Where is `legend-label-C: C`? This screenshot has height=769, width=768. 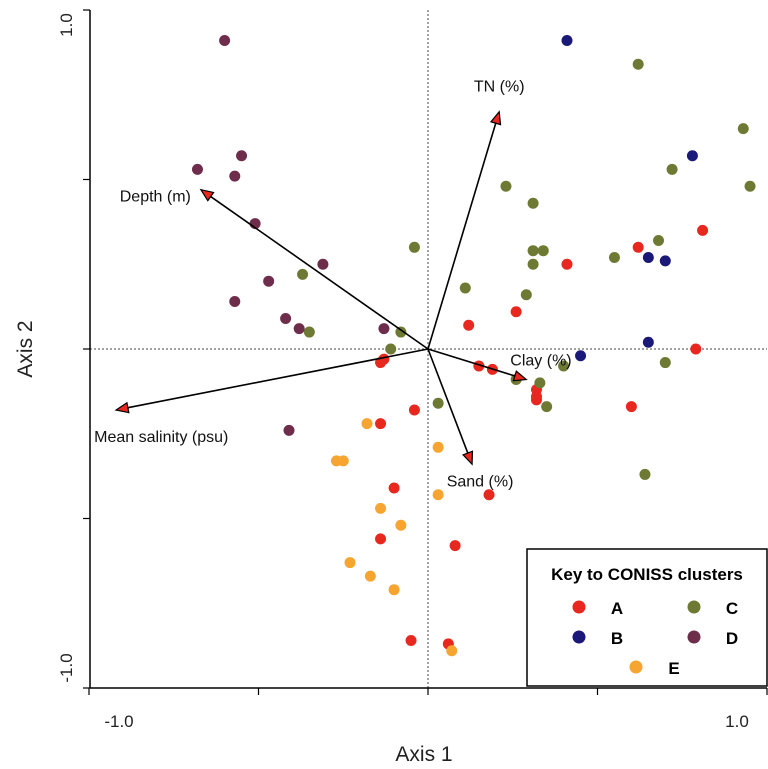
legend-label-C: C is located at coordinates (732, 608).